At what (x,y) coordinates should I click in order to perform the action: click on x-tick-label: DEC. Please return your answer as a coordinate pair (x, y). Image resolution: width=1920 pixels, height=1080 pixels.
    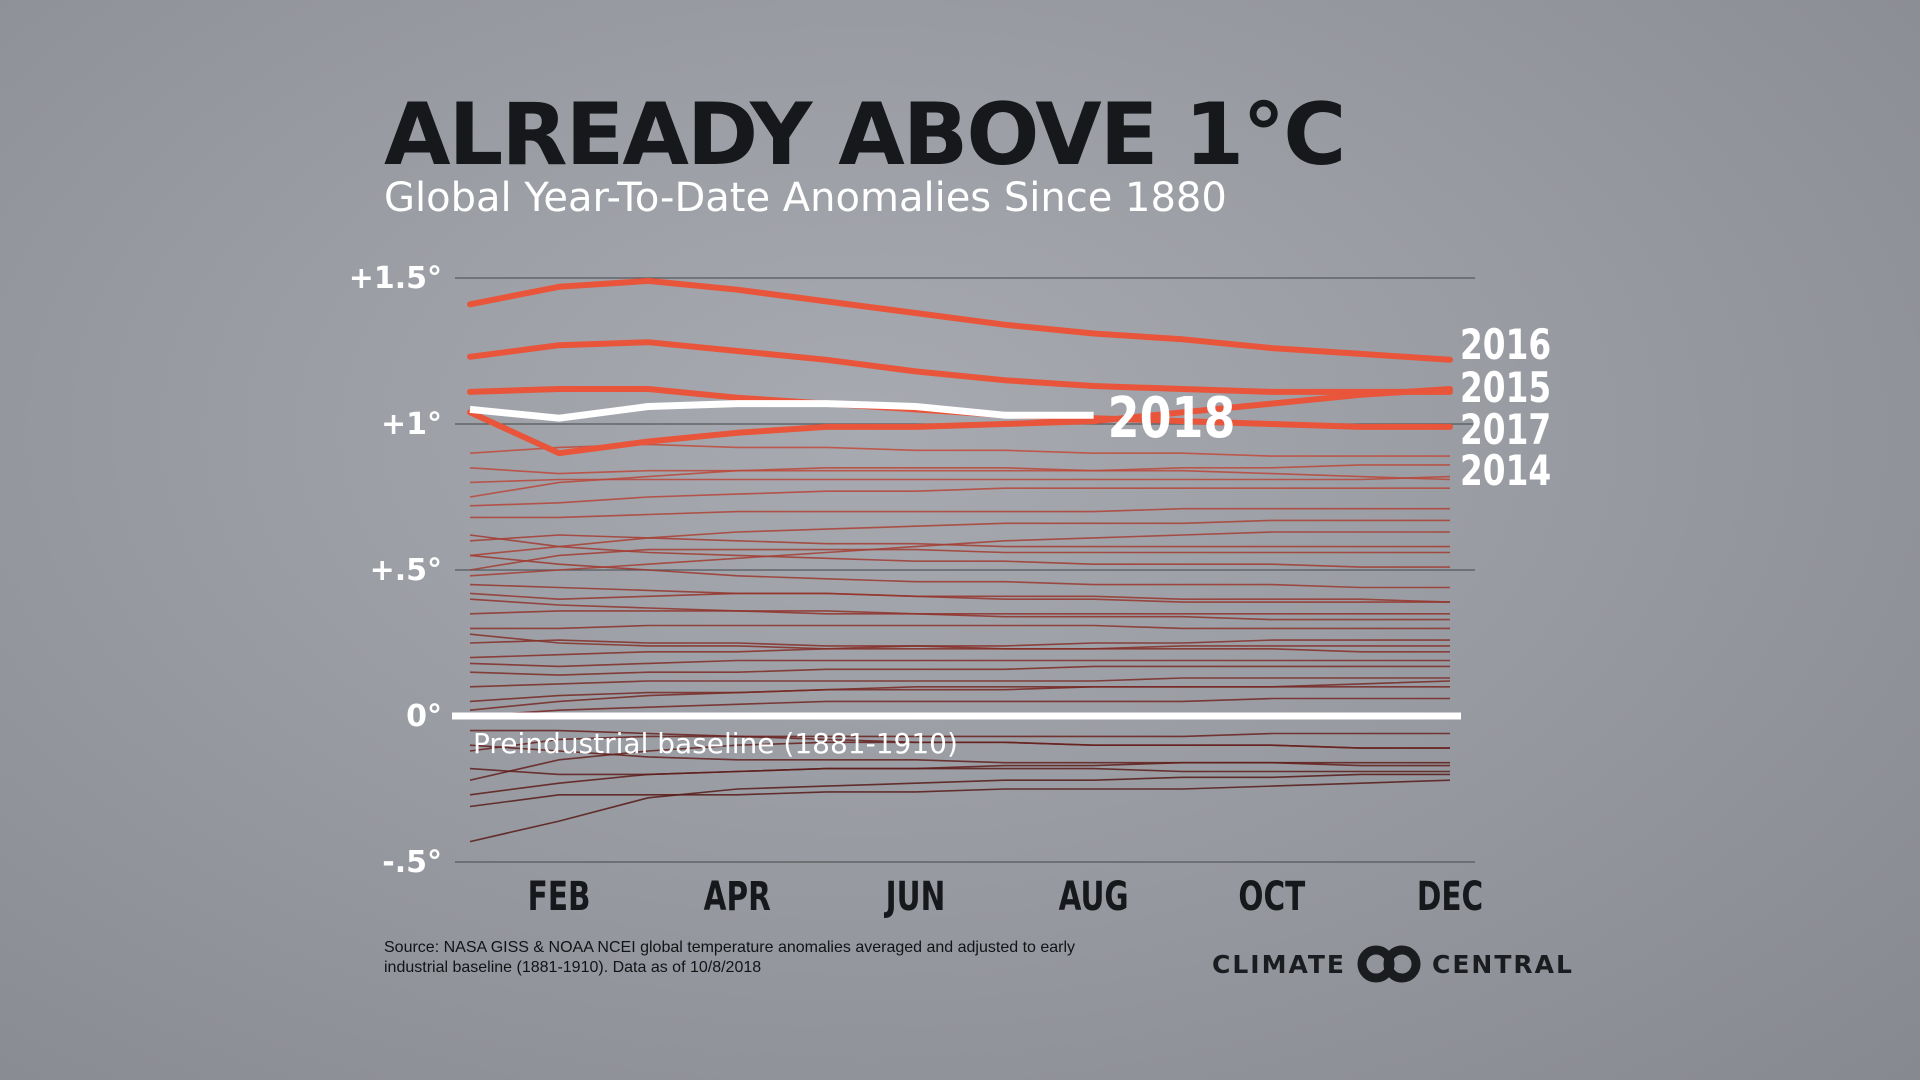
    Looking at the image, I should click on (1450, 896).